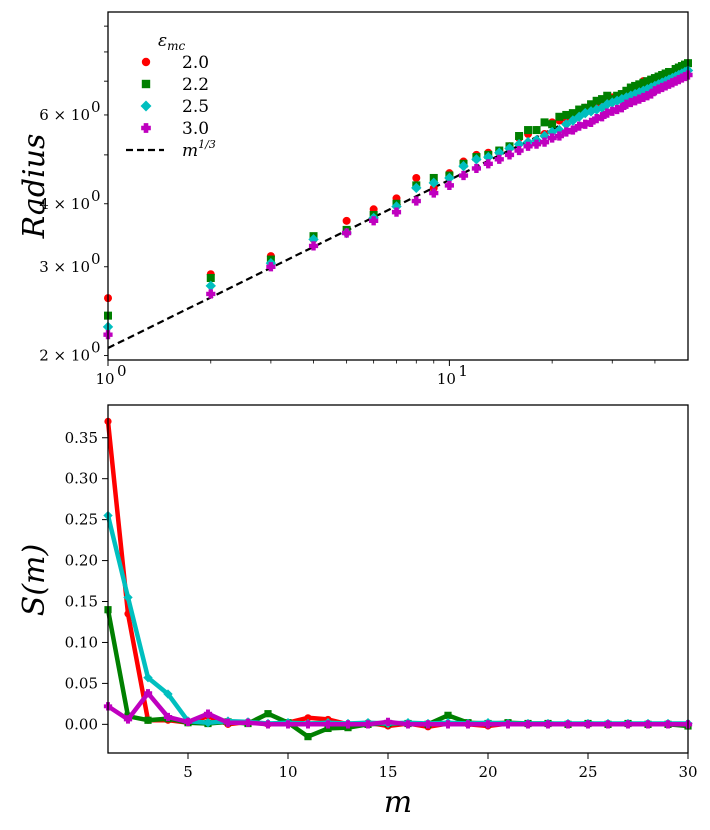 The width and height of the screenshot is (710, 830). I want to click on x-tick-label: 15, so click(387, 772).